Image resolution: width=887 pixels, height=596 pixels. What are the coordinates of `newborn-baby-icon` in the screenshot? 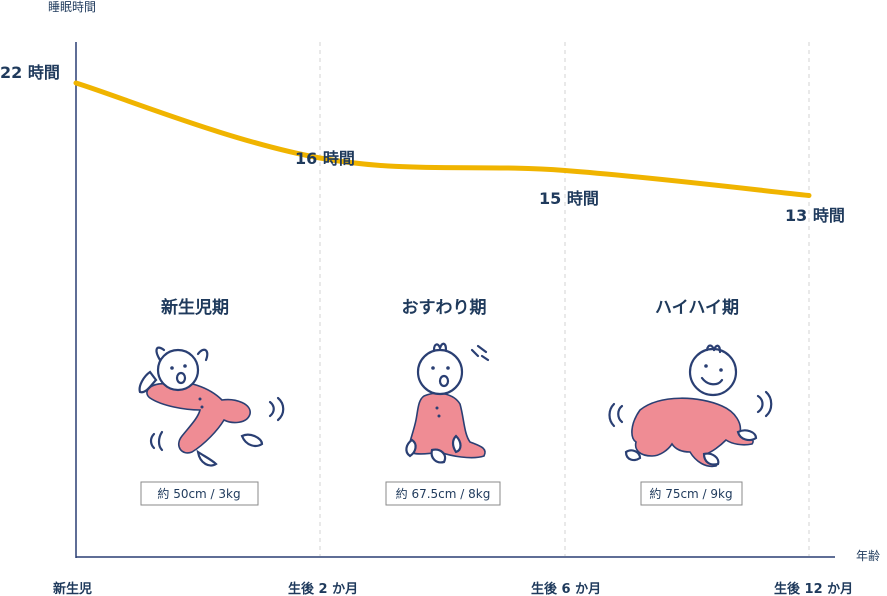 It's located at (211, 406).